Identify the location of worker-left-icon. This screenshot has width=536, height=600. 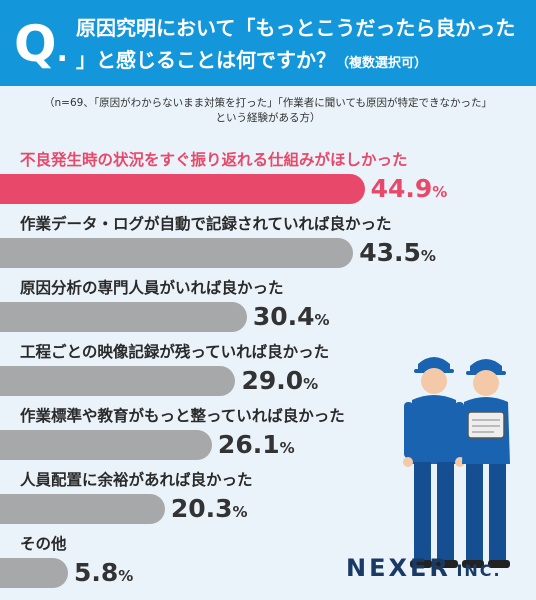
(434, 462).